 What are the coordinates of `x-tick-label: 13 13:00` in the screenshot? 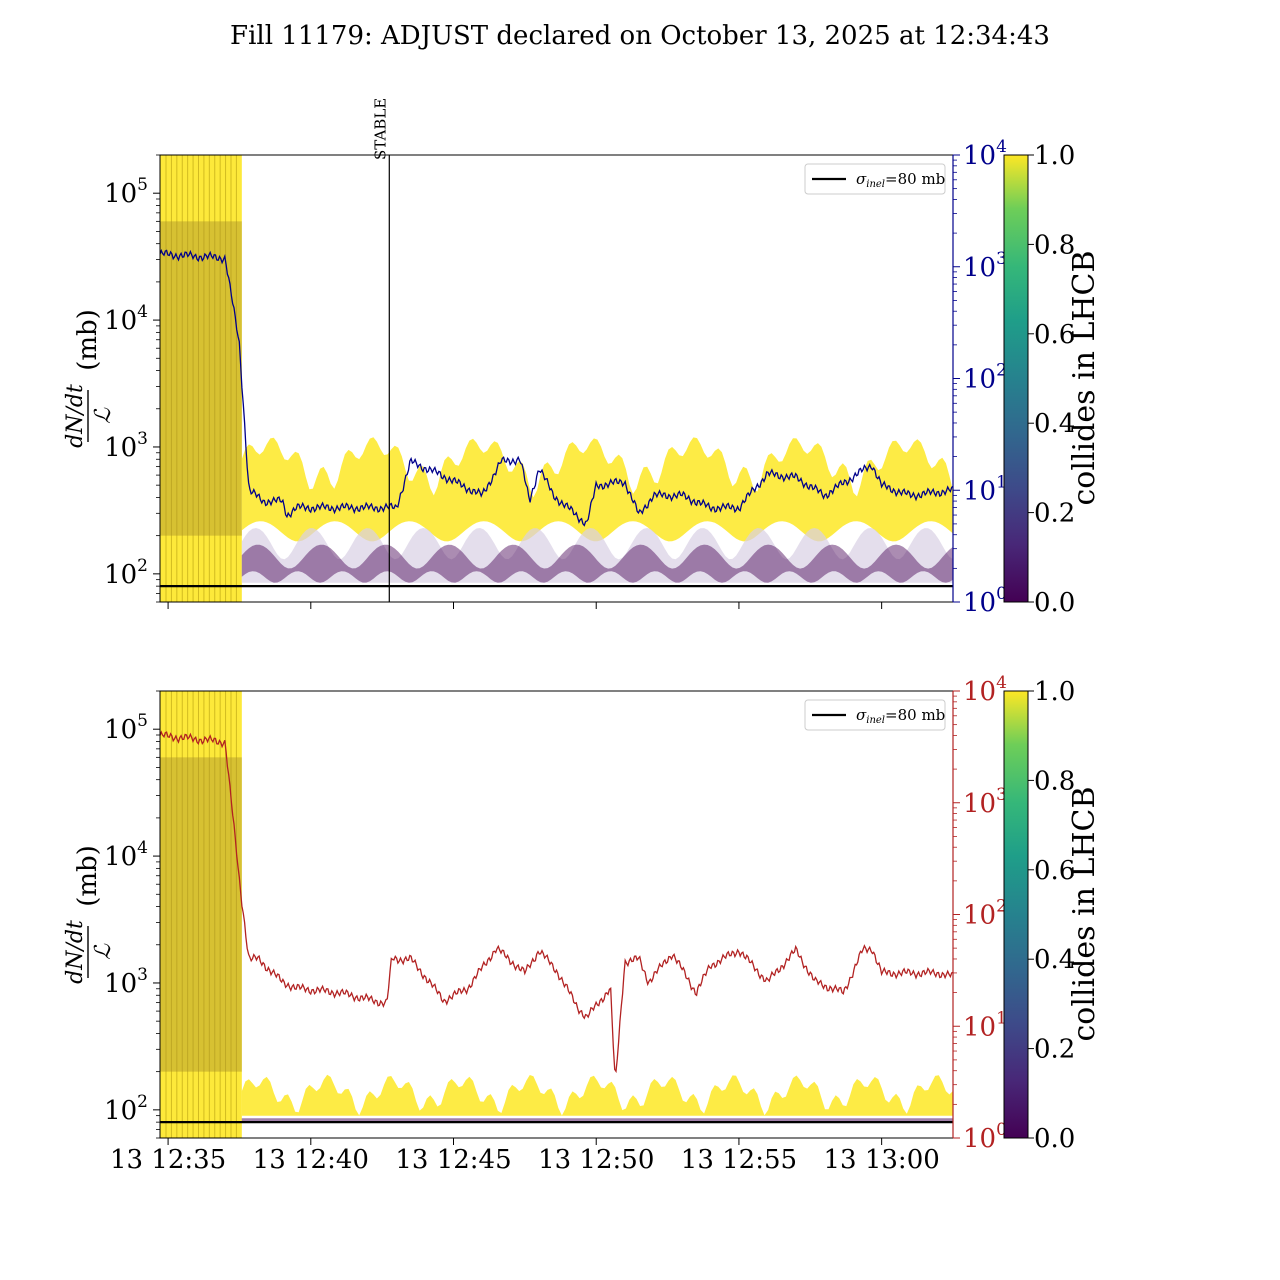 It's located at (882, 1160).